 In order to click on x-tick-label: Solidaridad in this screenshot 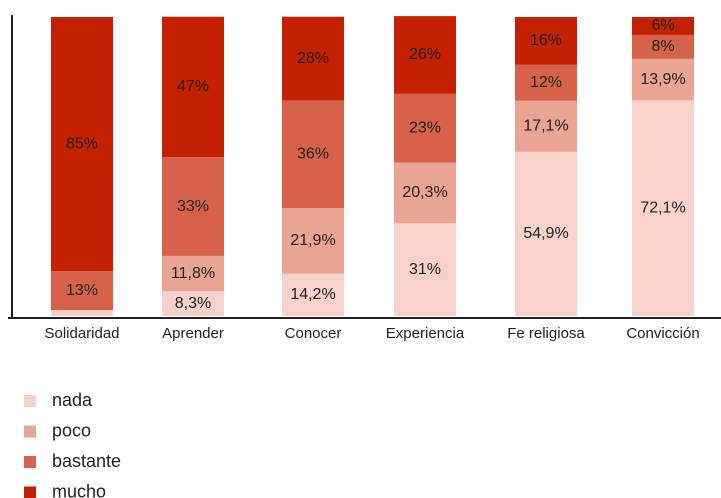, I will do `click(81, 333)`.